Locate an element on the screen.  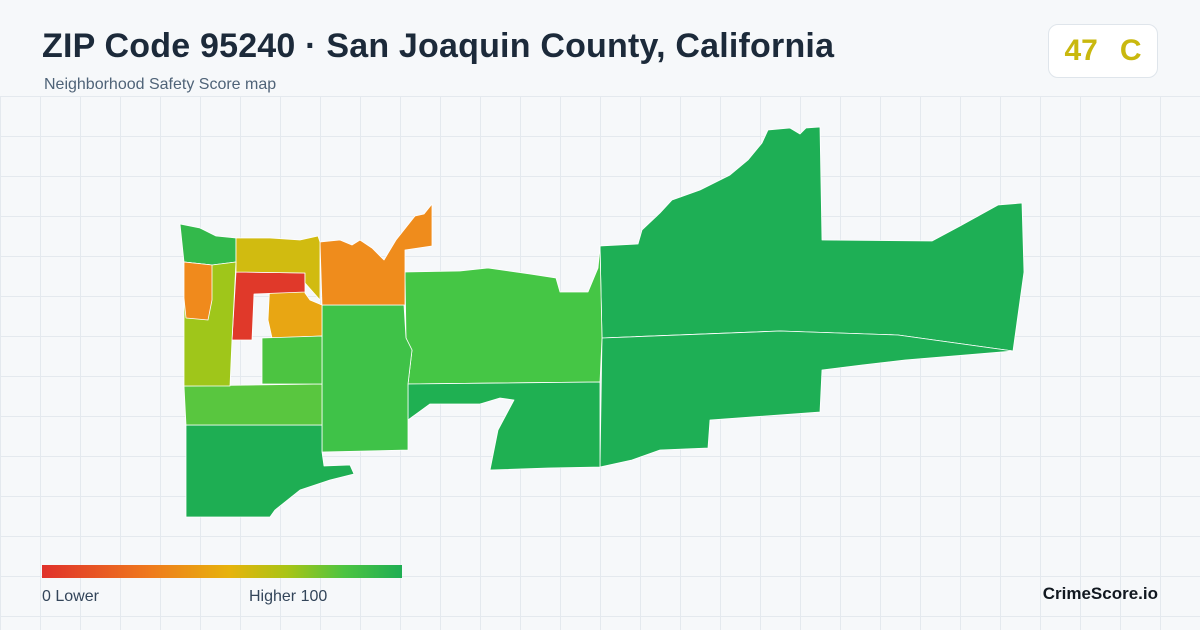
map-region-central-south is located at coordinates (367, 378).